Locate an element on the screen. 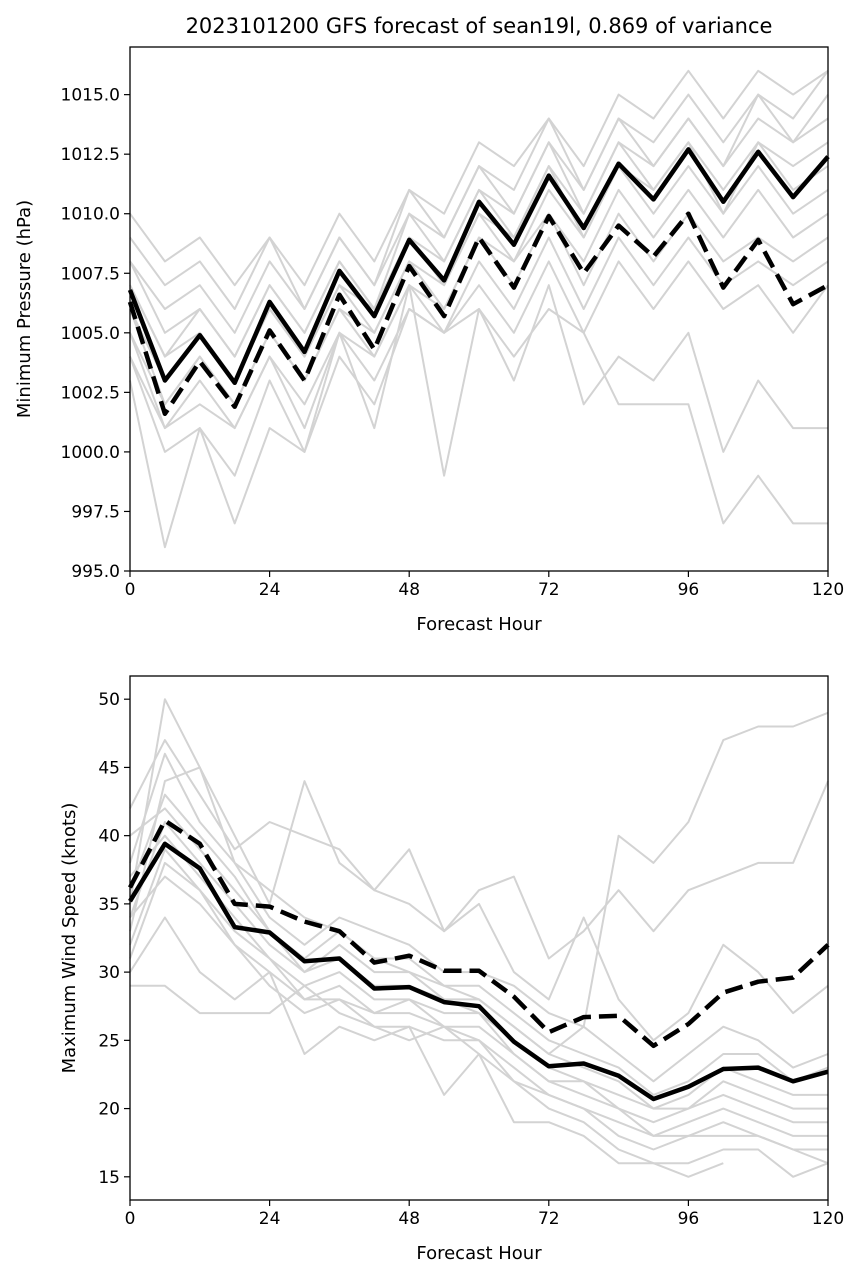 The image size is (863, 1279). pressure-y-tick-label-7: 1012.5 is located at coordinates (90, 155).